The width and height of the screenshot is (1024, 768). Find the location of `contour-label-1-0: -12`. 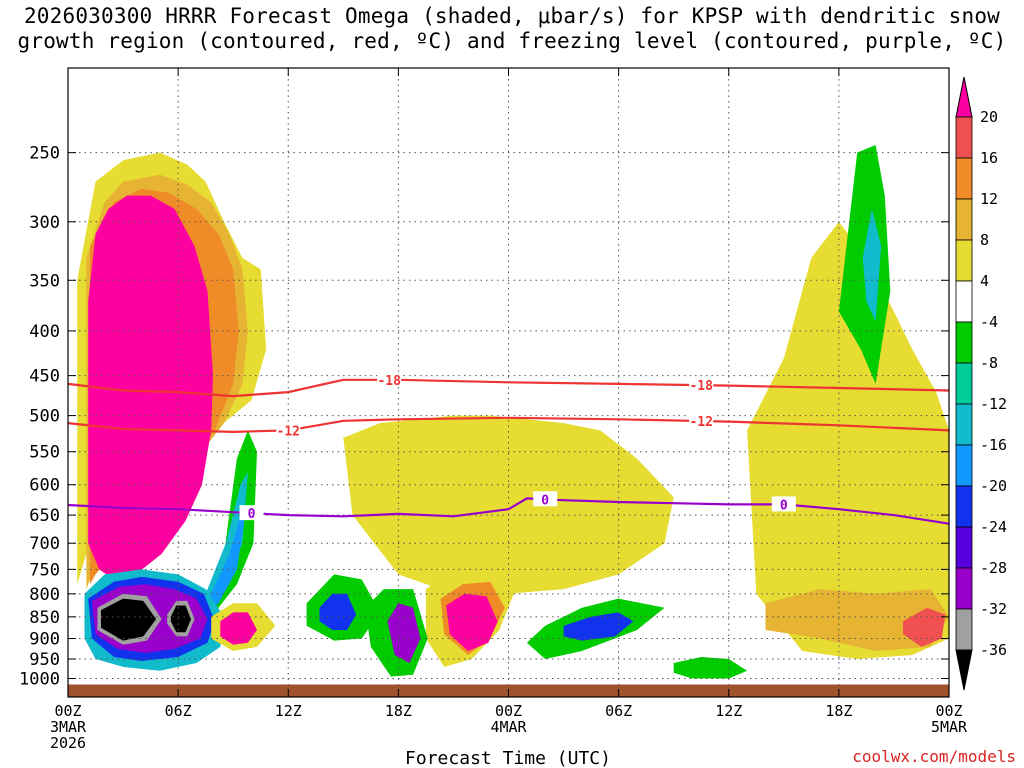

contour-label-1-0: -12 is located at coordinates (288, 431).